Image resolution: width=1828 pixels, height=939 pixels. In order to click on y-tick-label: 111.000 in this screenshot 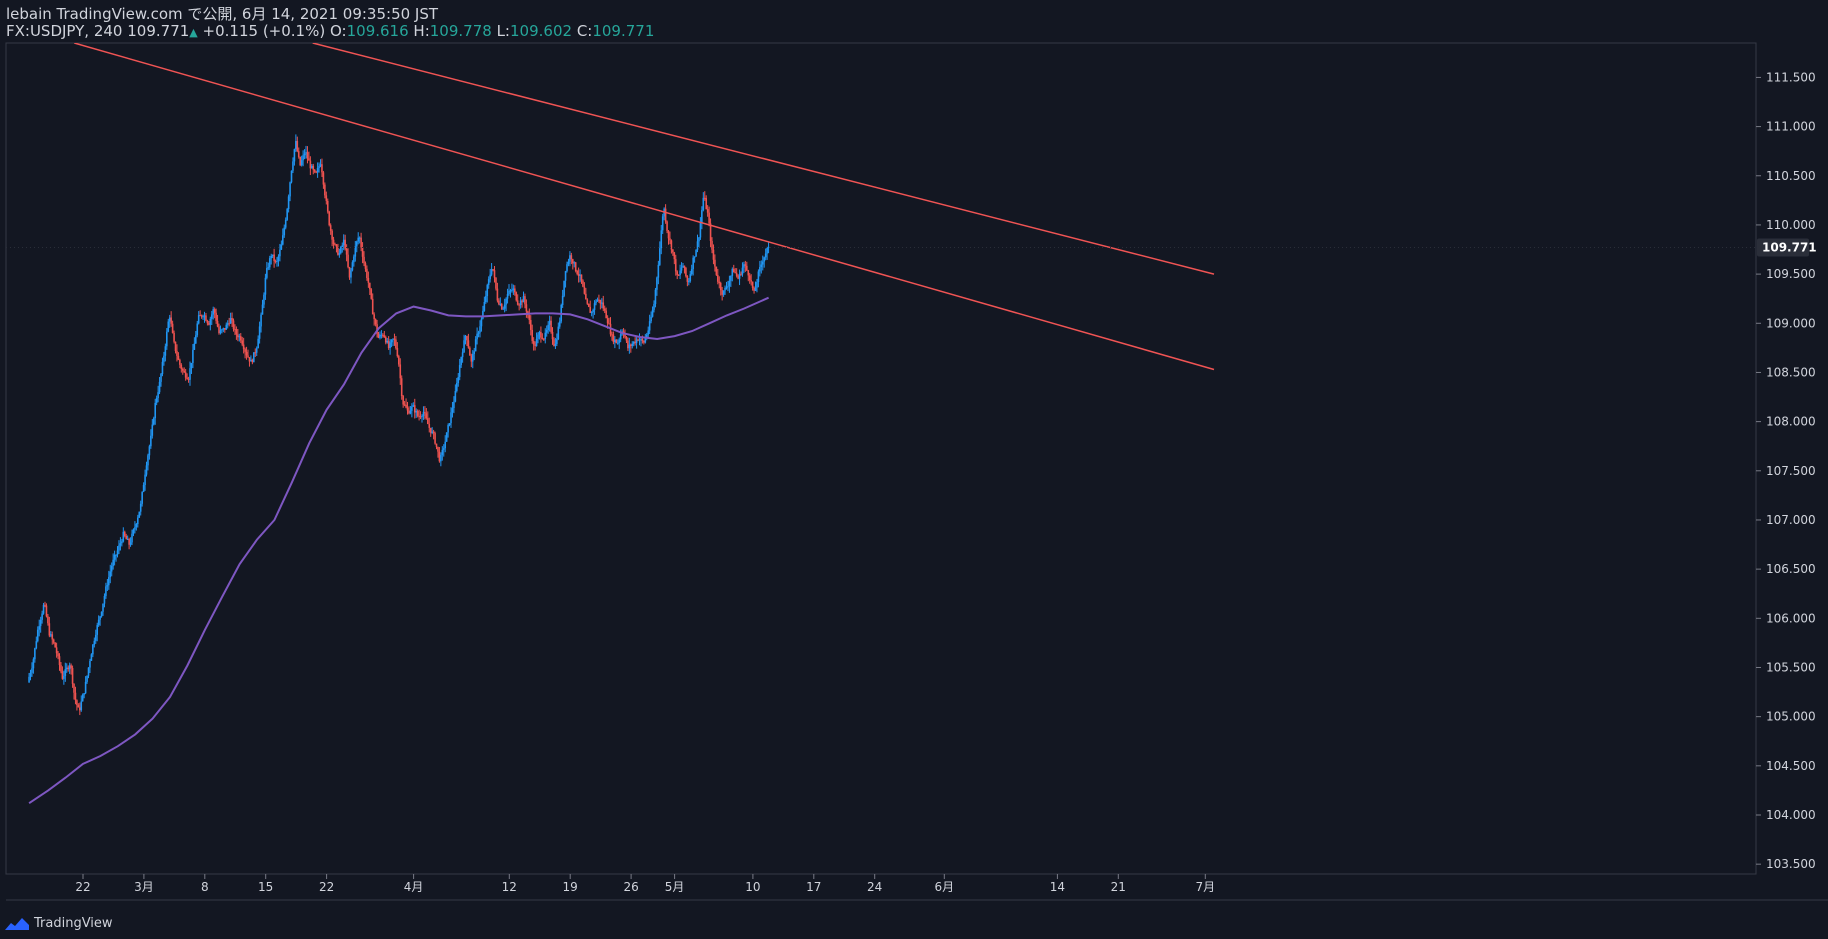, I will do `click(1791, 127)`.